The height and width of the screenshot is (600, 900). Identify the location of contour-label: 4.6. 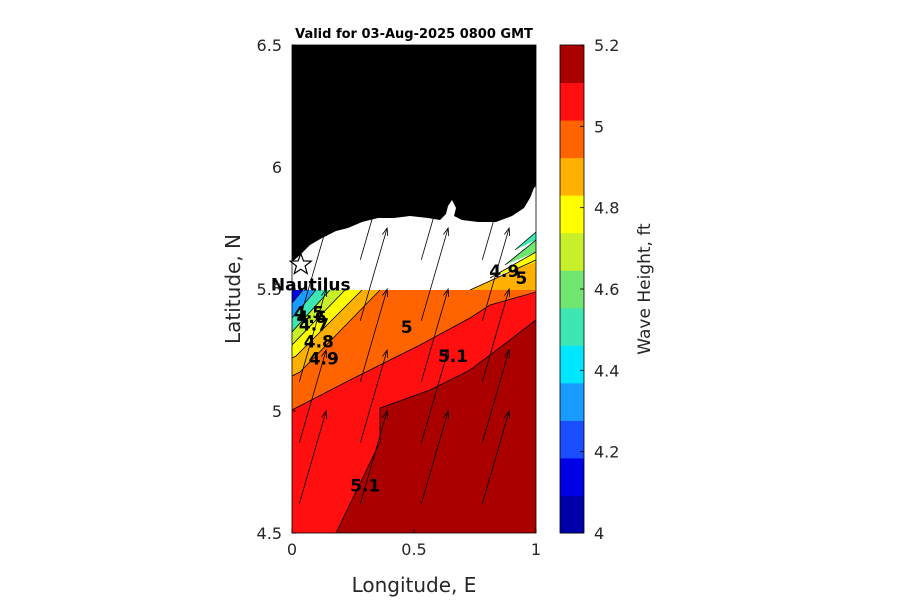
(311, 318).